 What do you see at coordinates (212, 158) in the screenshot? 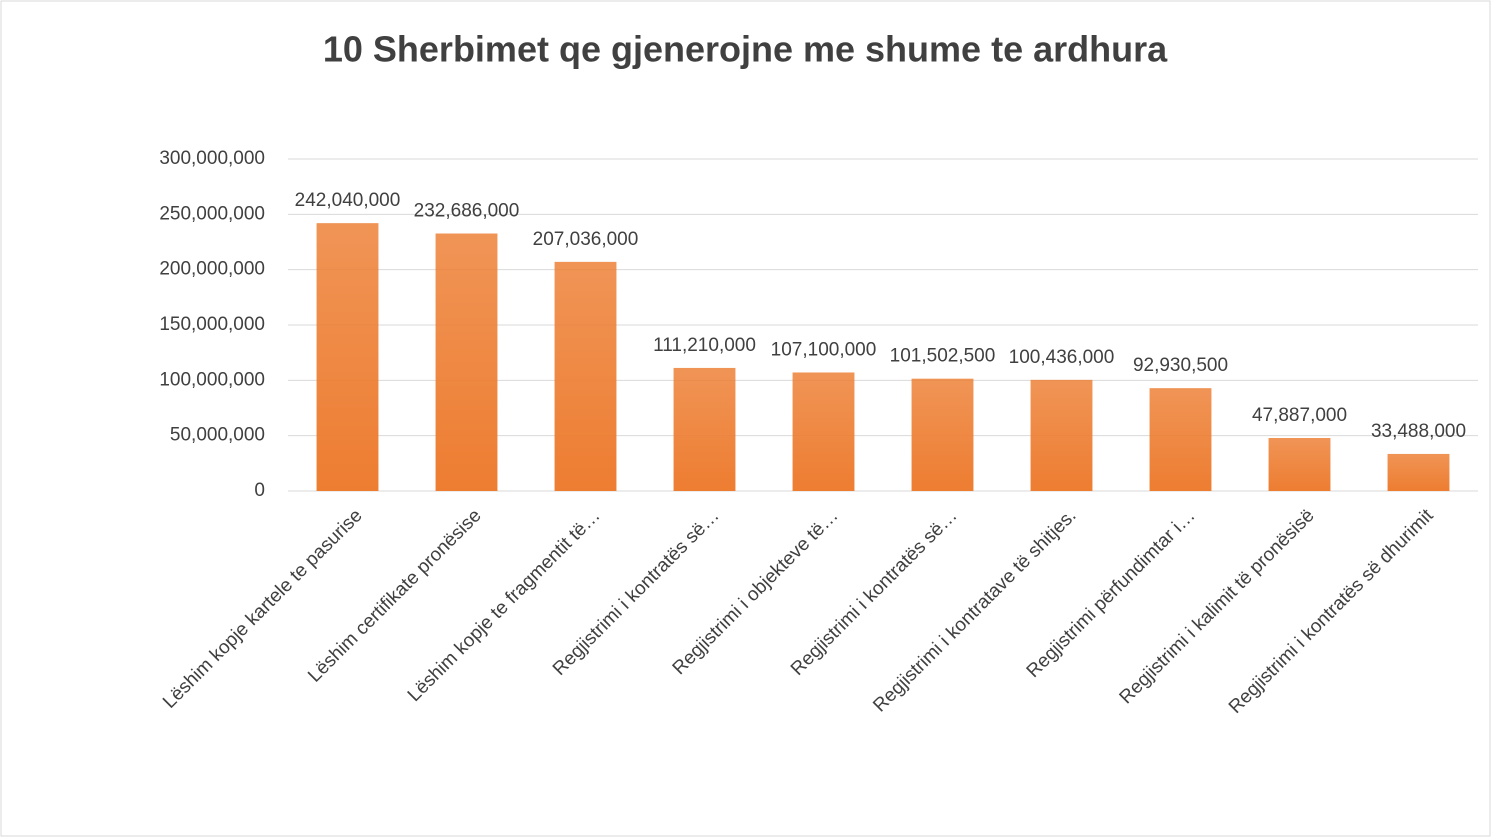
I see `y-tick-label: 300,000,000` at bounding box center [212, 158].